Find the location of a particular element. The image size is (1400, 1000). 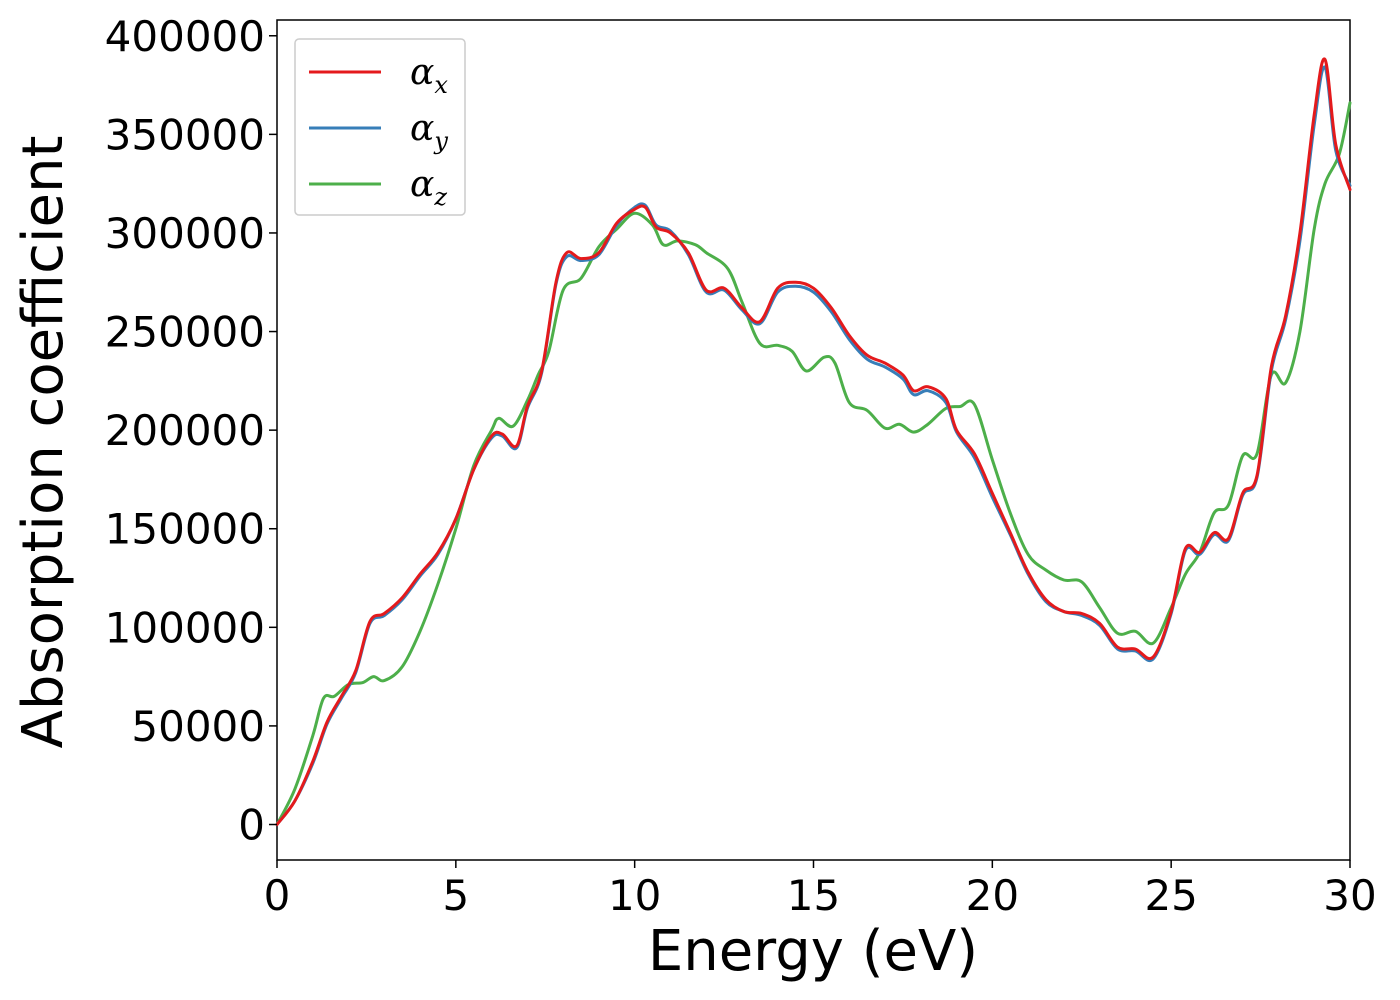

y-axis-title: Absorption coefficient is located at coordinates (43, 442).